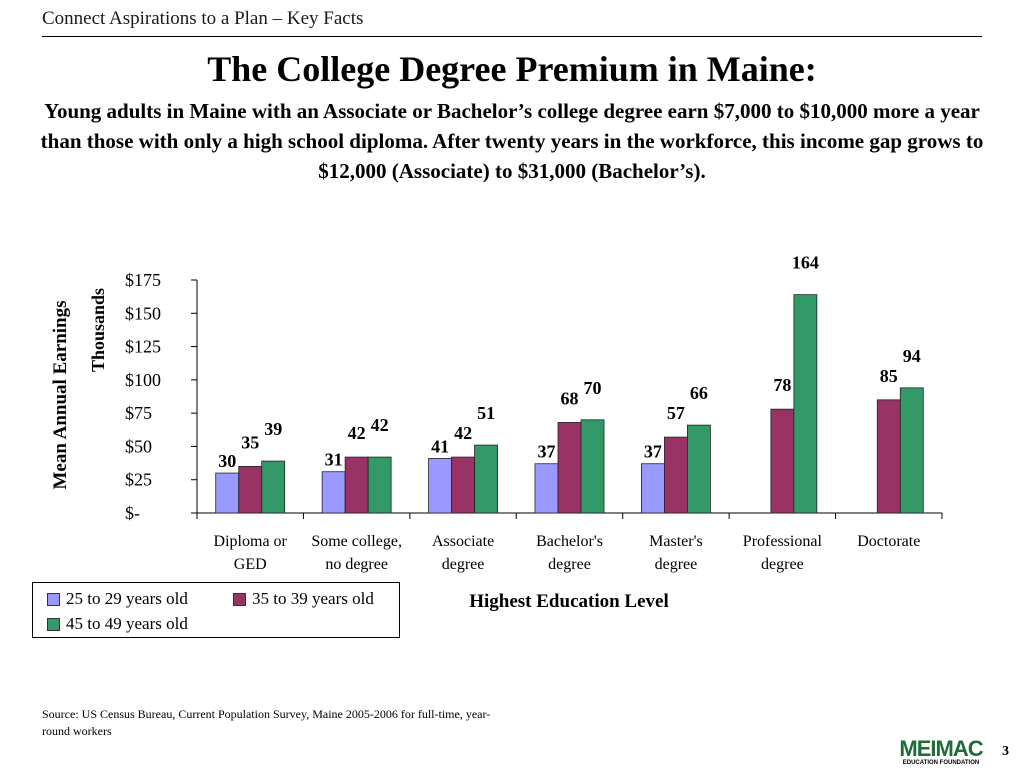  Describe the element at coordinates (912, 356) in the screenshot. I see `data-label: 94` at that location.